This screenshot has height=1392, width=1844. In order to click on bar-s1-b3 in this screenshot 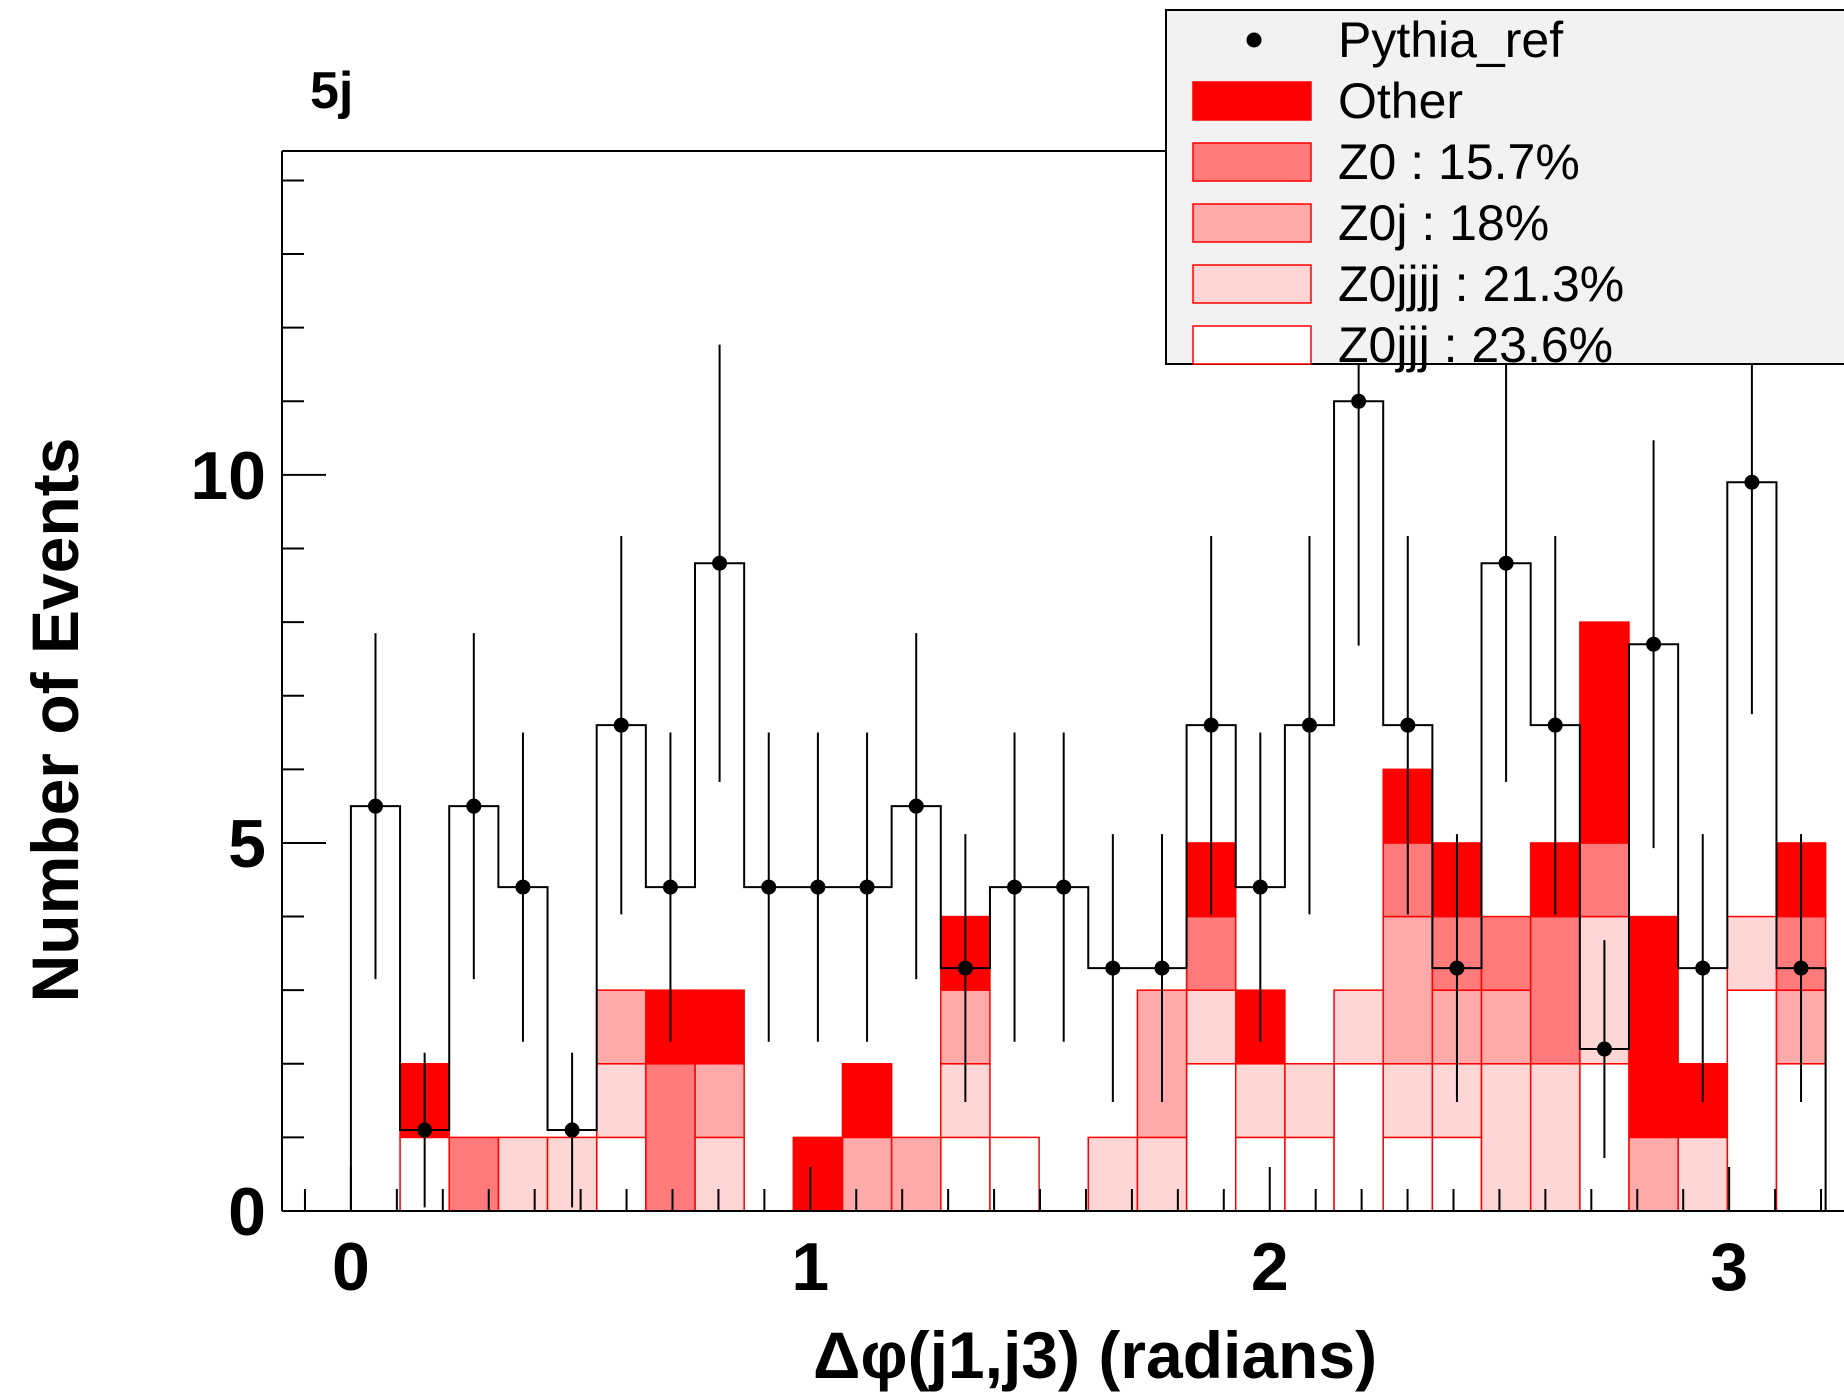, I will do `click(523, 1174)`.